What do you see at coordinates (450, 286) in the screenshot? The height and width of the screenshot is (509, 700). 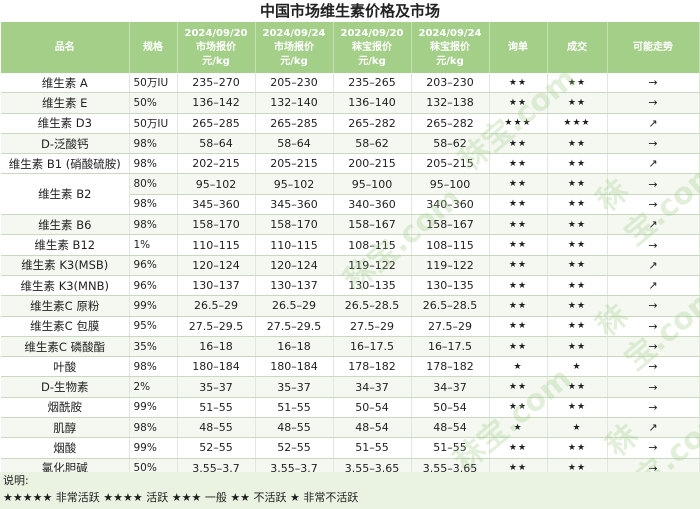 I see `cell-p4: 130–135` at bounding box center [450, 286].